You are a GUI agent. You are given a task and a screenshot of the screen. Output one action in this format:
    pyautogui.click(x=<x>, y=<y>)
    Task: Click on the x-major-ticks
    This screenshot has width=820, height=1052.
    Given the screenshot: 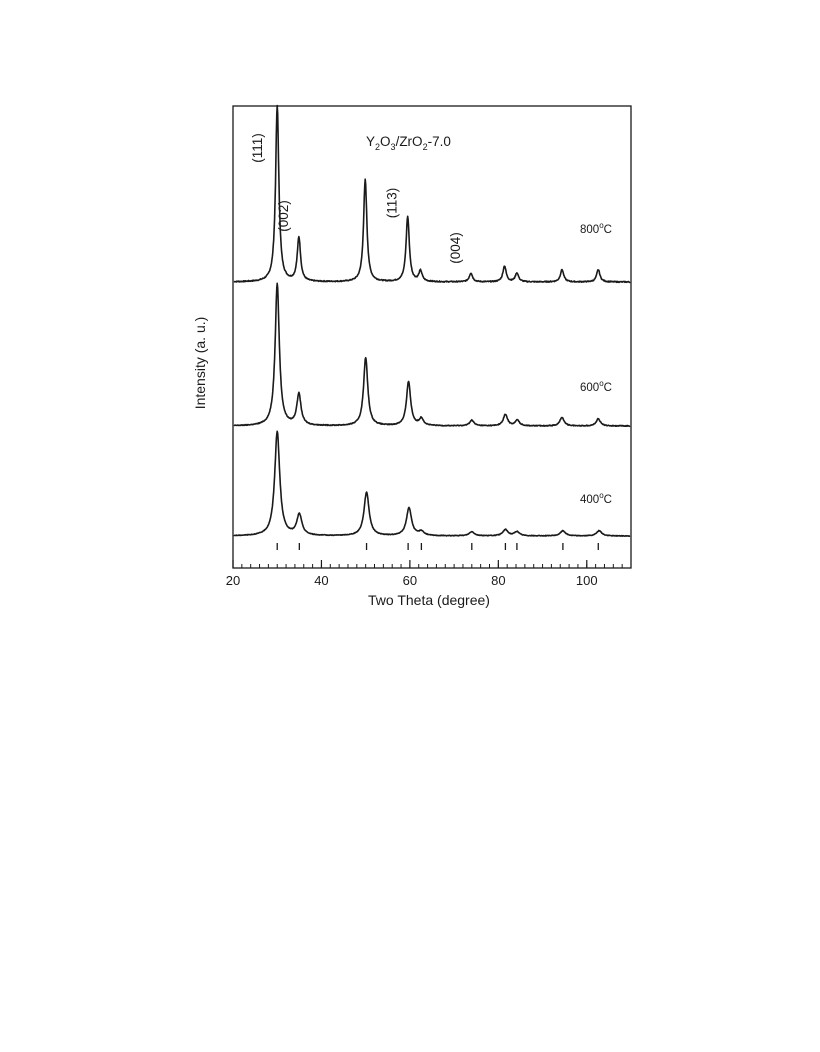 What is the action you would take?
    pyautogui.click(x=410, y=564)
    